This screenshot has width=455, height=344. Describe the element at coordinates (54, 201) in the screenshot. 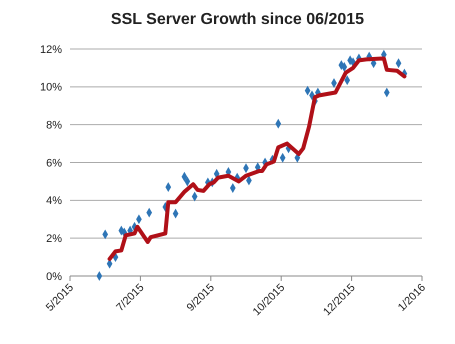

I see `y-tick-label: 4%` at that location.